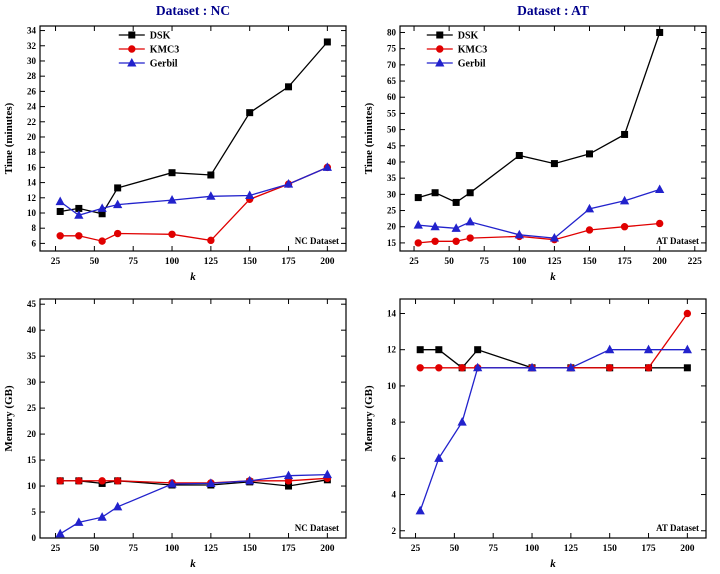 The width and height of the screenshot is (720, 574). What do you see at coordinates (392, 146) in the screenshot?
I see `y-tick-label: 45` at bounding box center [392, 146].